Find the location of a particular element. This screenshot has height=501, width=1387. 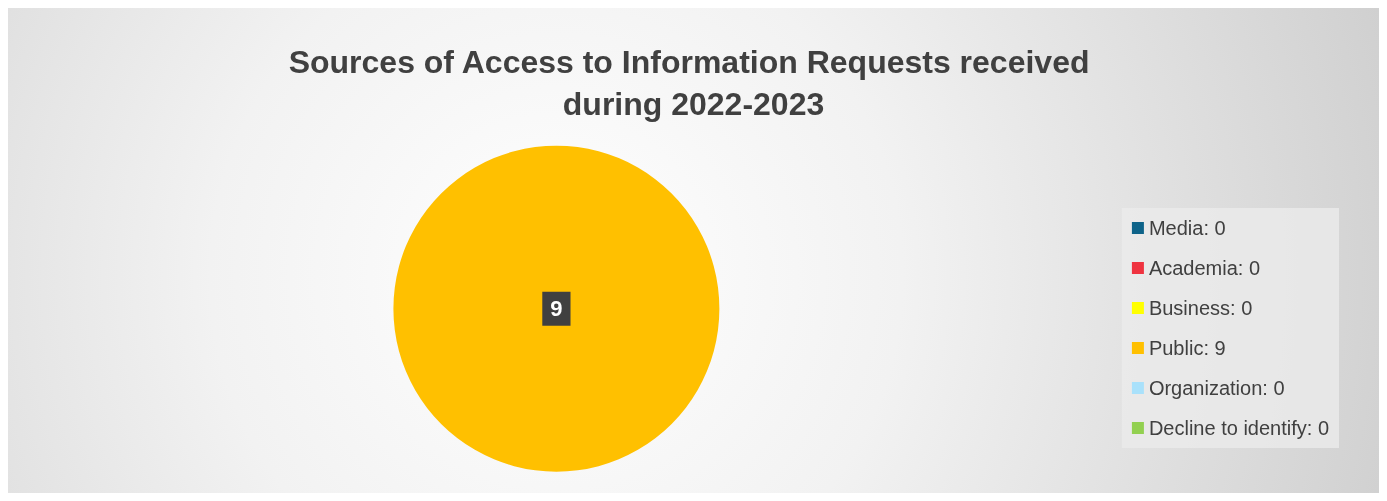

legend-label: Media: 0 is located at coordinates (1187, 228).